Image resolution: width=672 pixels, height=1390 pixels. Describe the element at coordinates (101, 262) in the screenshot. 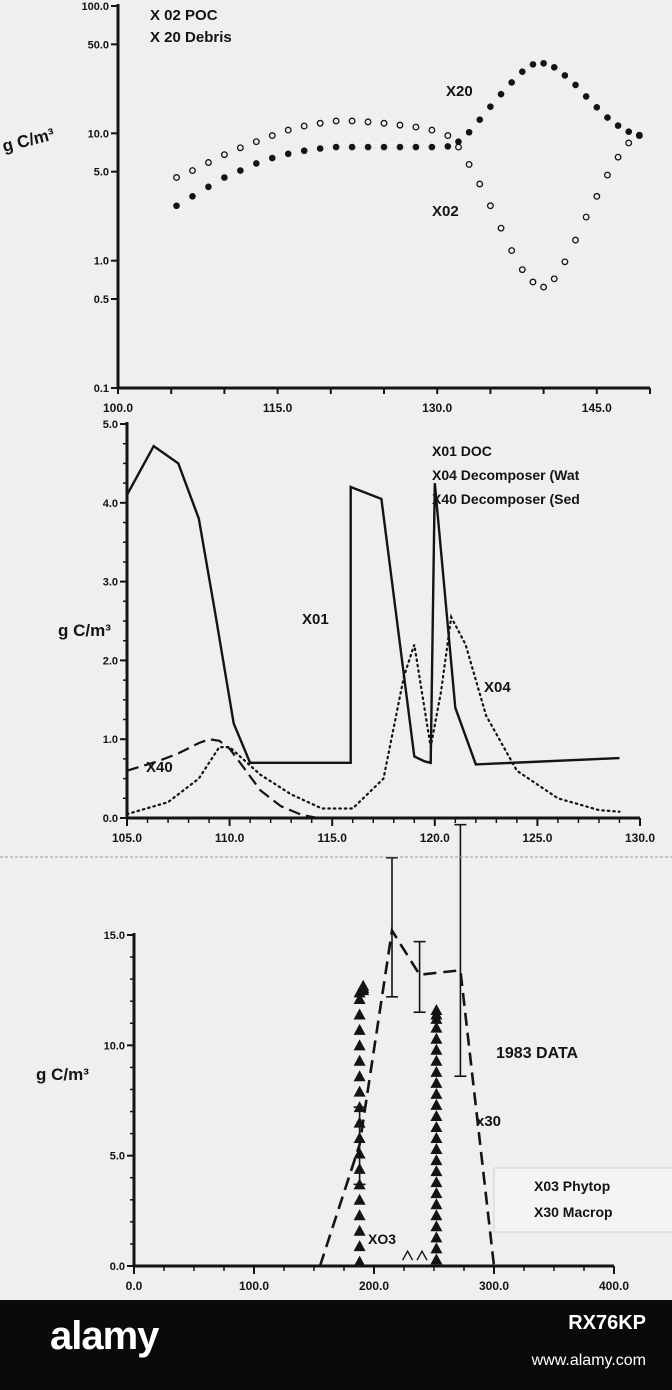

I see `panel1-y-tick-label: 1.0` at that location.